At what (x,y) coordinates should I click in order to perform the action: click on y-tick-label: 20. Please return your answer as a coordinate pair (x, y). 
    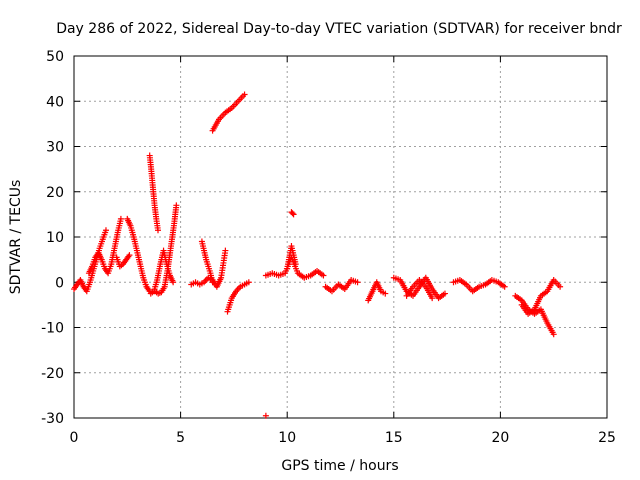
    Looking at the image, I should click on (55, 193).